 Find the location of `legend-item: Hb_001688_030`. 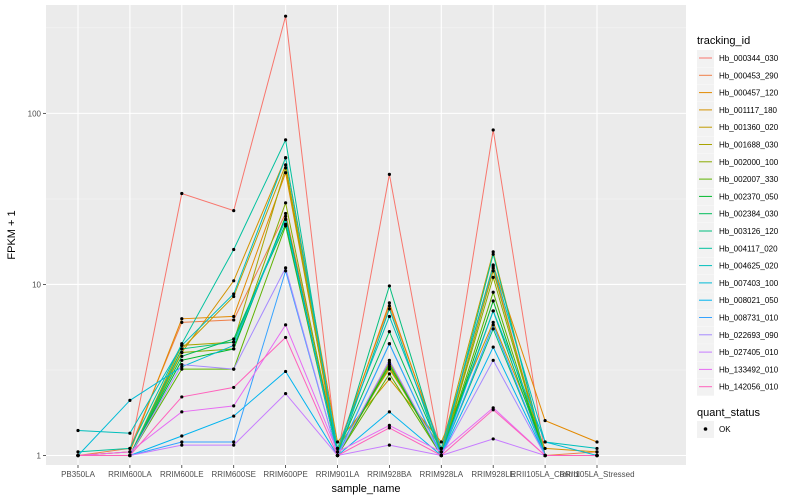

legend-item: Hb_001688_030 is located at coordinates (738, 145).